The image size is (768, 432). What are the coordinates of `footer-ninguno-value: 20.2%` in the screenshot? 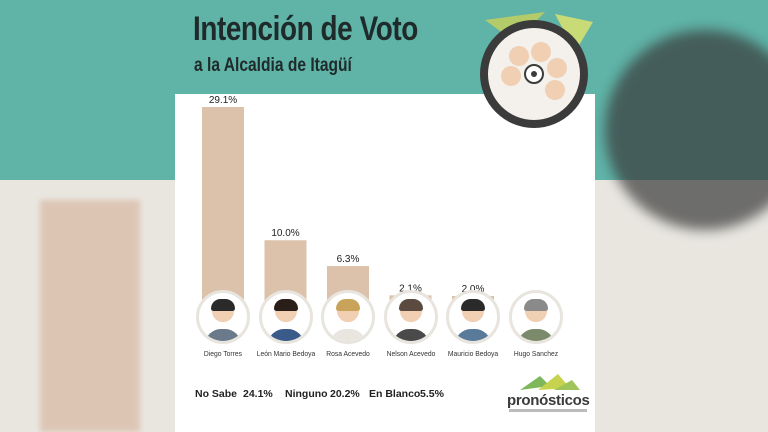 It's located at (345, 394).